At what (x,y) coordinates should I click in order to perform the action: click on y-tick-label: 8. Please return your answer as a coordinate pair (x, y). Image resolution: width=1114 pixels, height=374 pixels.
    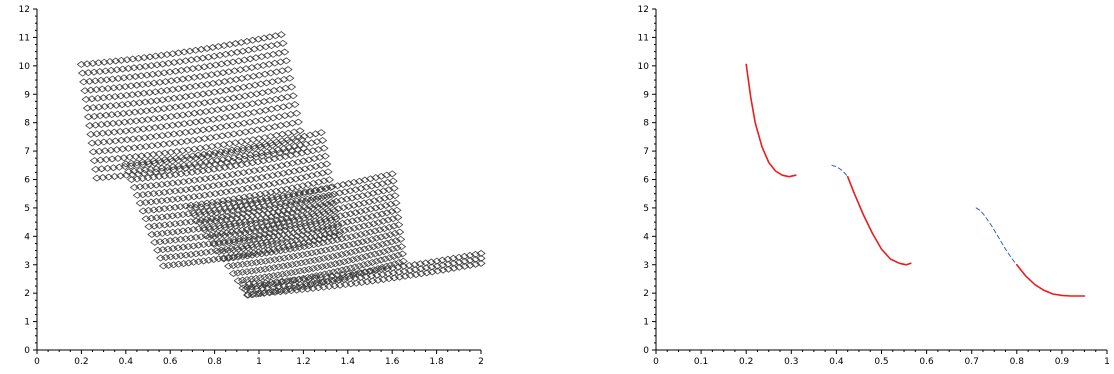
    Looking at the image, I should click on (27, 124).